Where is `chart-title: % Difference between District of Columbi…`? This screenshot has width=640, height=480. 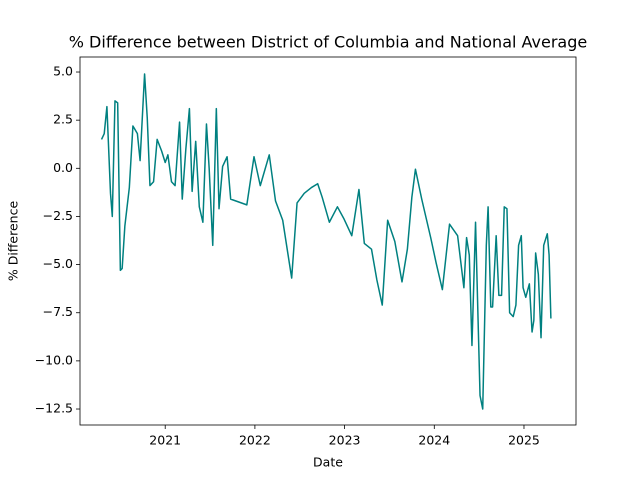 chart-title: % Difference between District of Columbi… is located at coordinates (328, 42).